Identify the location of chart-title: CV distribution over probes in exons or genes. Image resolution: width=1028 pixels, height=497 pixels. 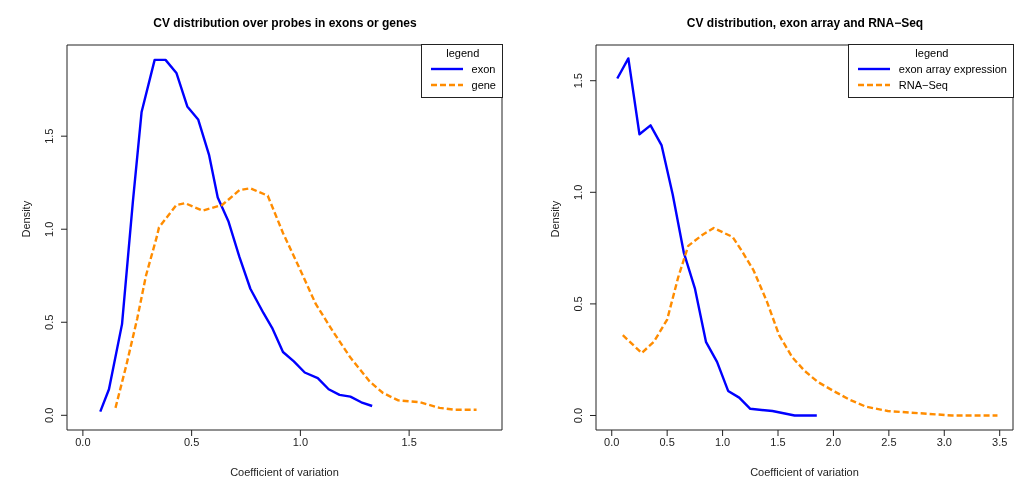
(285, 23).